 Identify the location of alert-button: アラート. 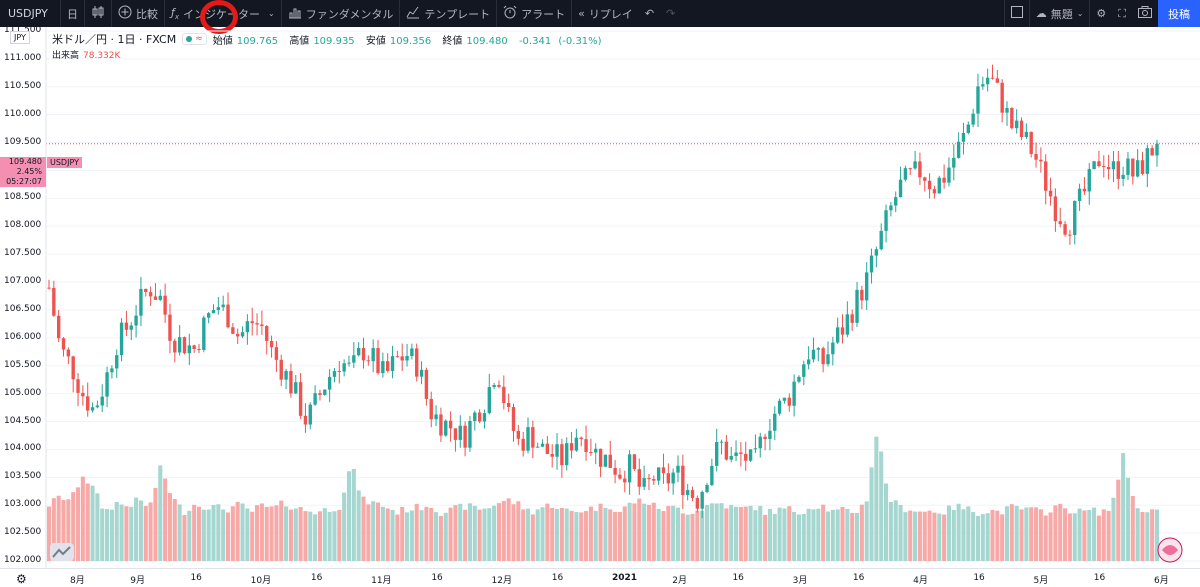
(534, 13).